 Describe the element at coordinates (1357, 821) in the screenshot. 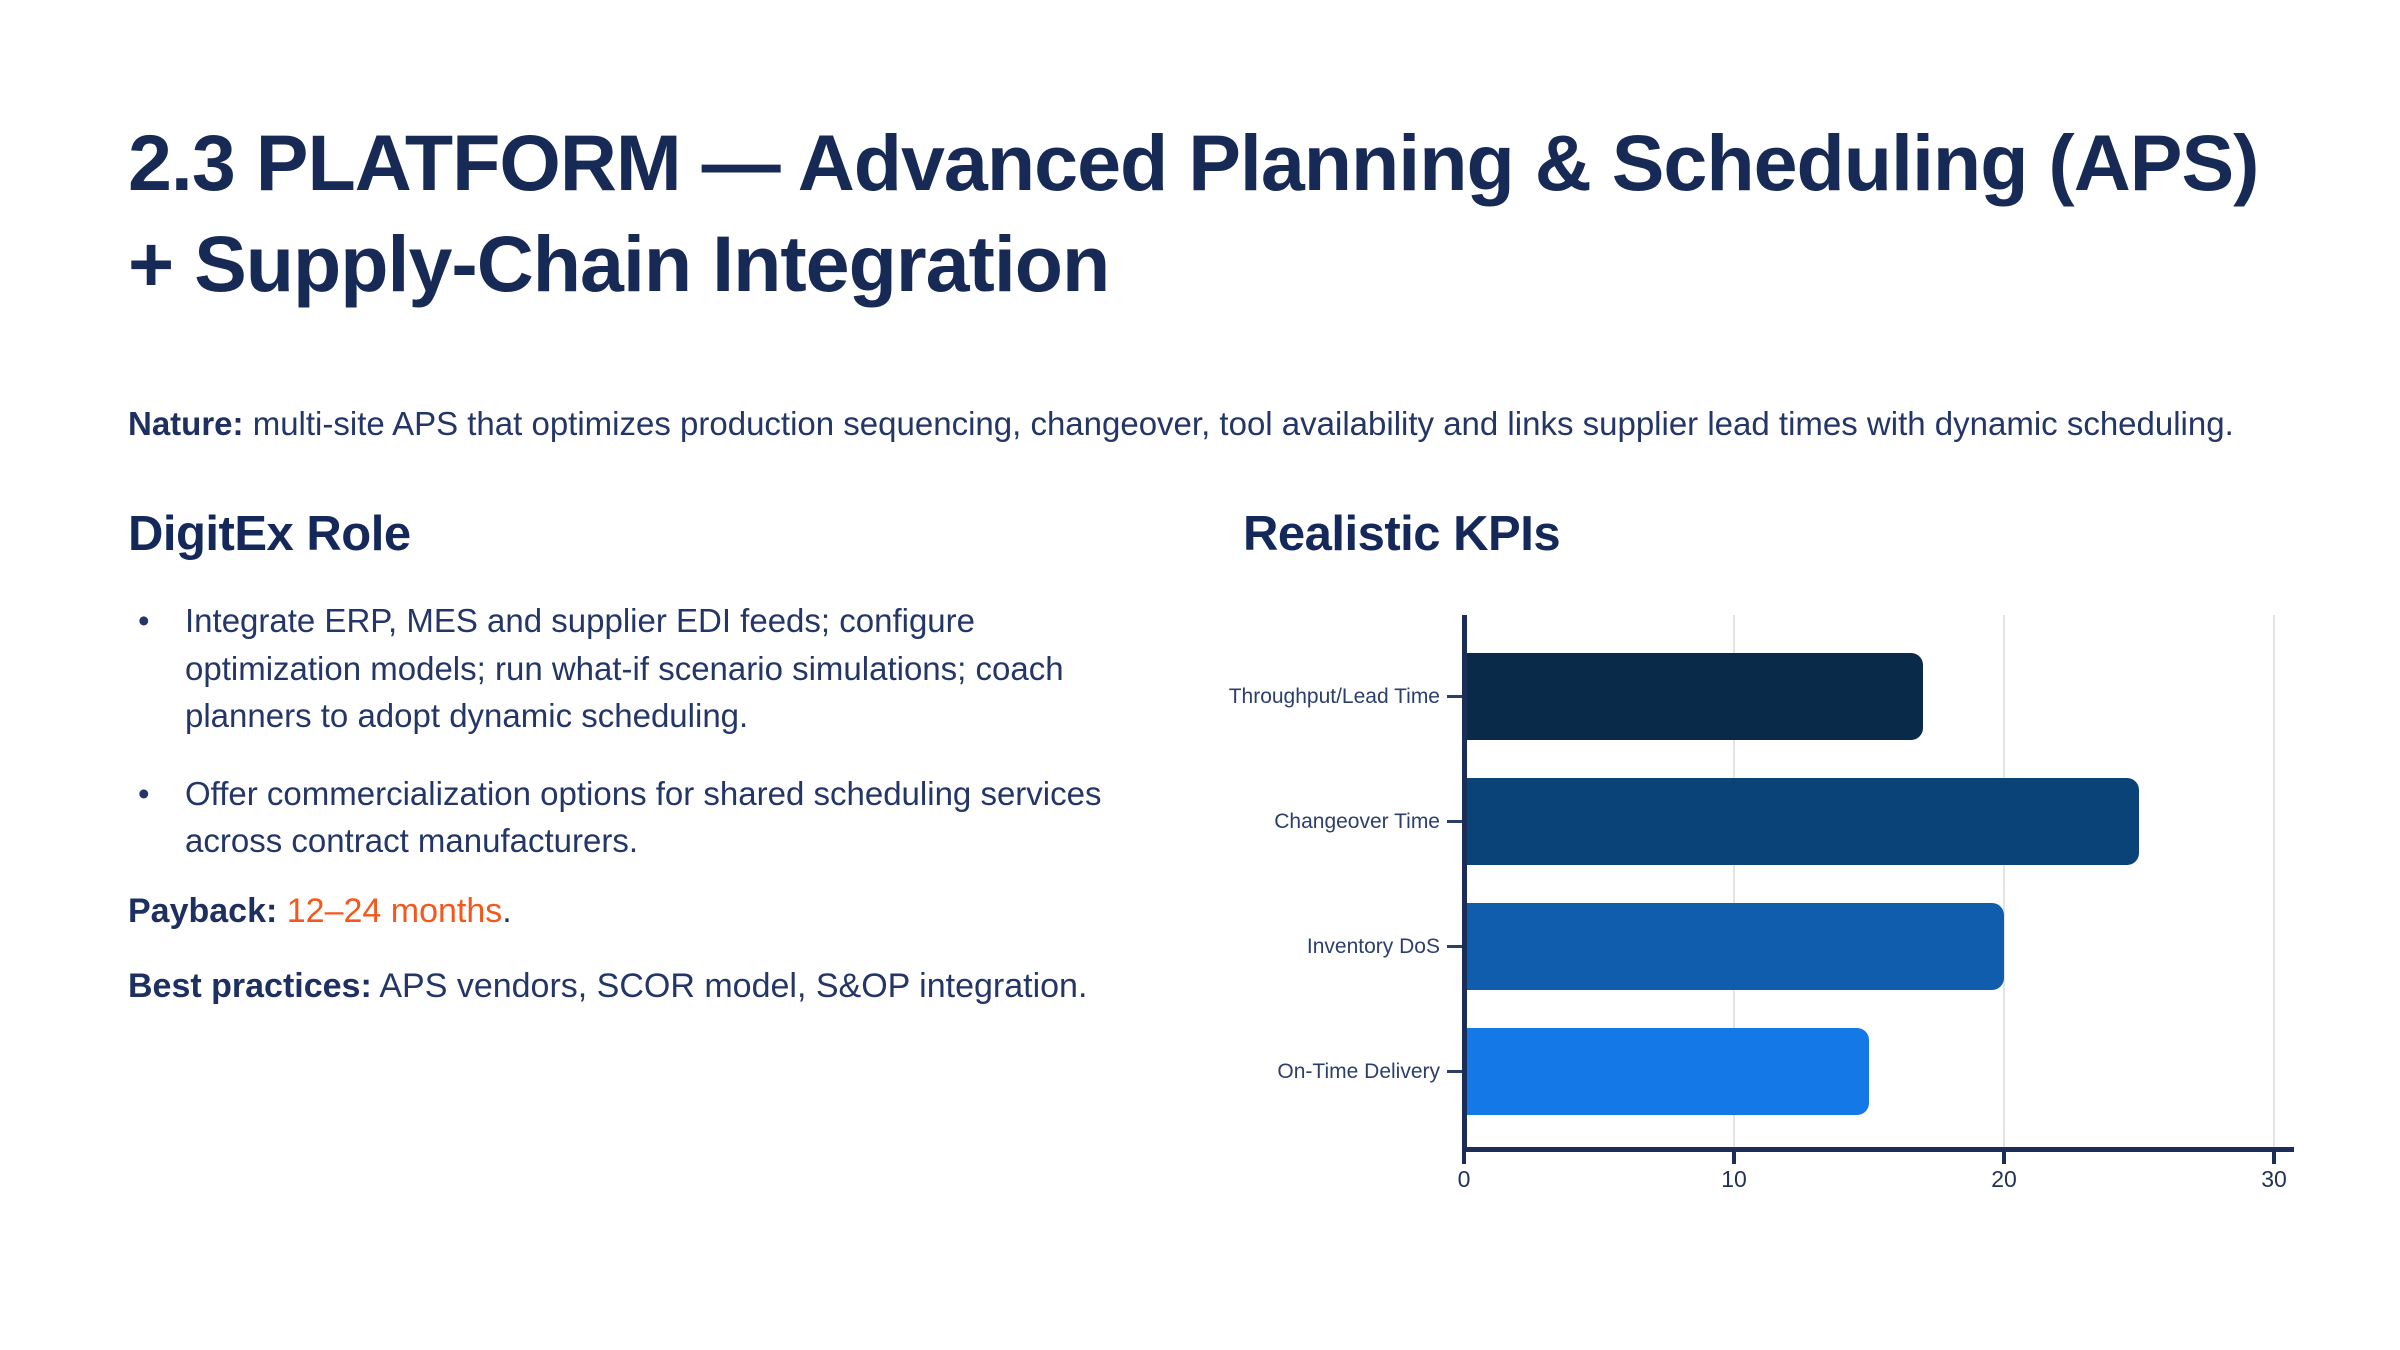

I see `category-label: Changeover Time` at that location.